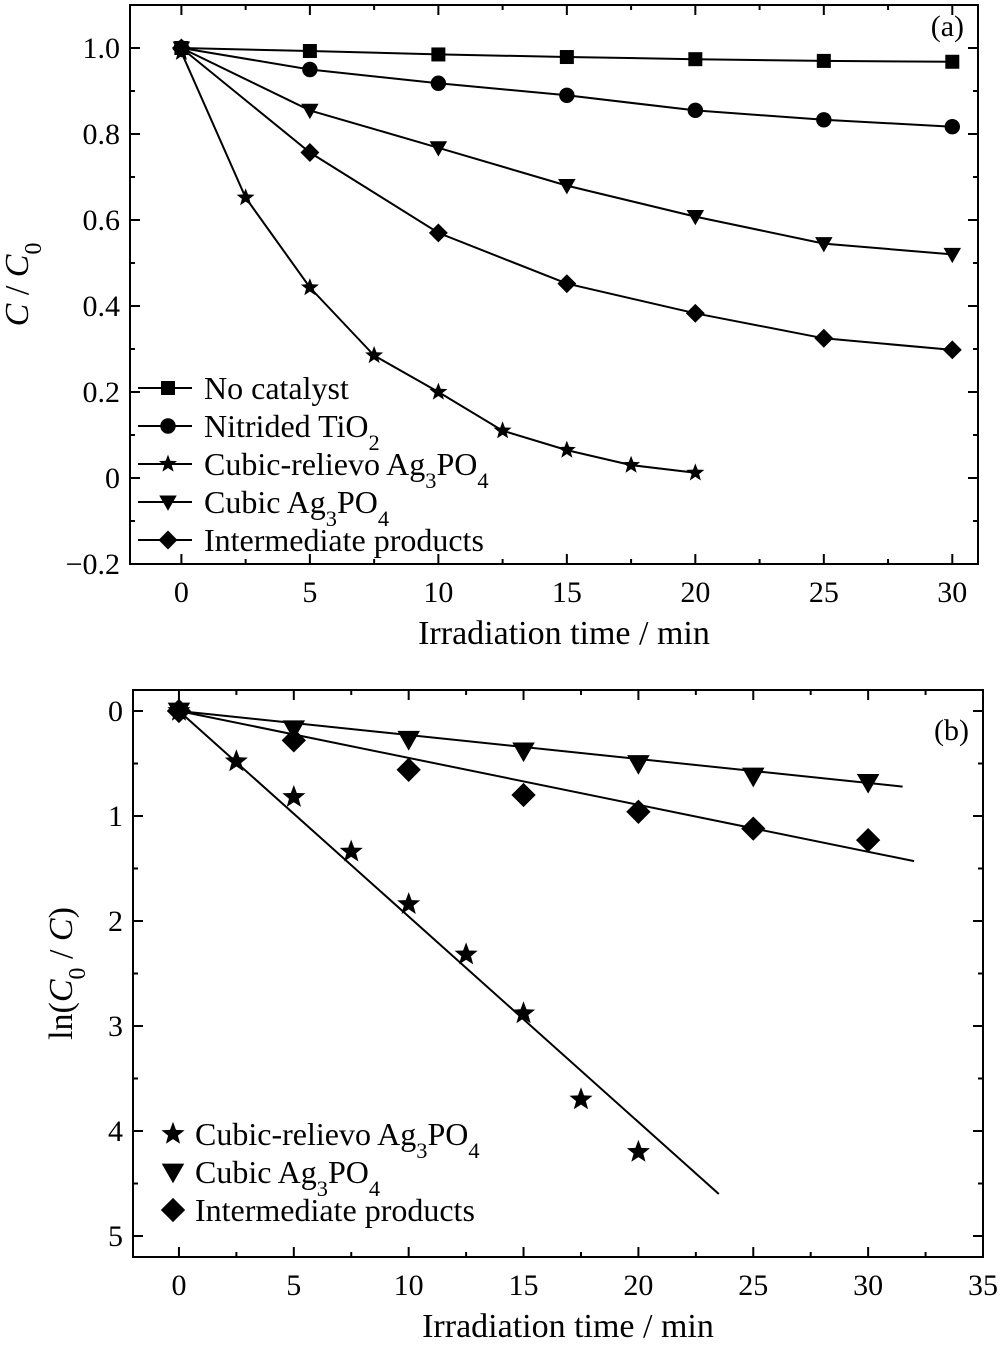 The width and height of the screenshot is (1000, 1345). What do you see at coordinates (373, 442) in the screenshot?
I see `legend-label-part: 2` at bounding box center [373, 442].